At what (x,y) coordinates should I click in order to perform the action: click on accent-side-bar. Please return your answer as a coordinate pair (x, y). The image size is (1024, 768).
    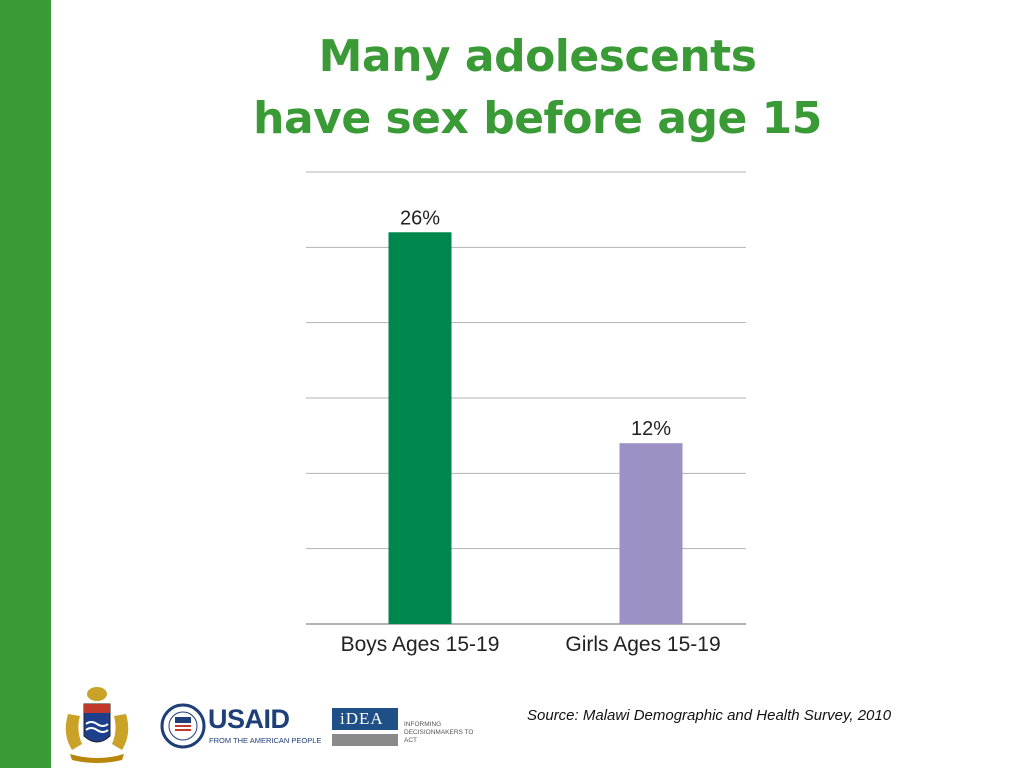
    Looking at the image, I should click on (25, 384).